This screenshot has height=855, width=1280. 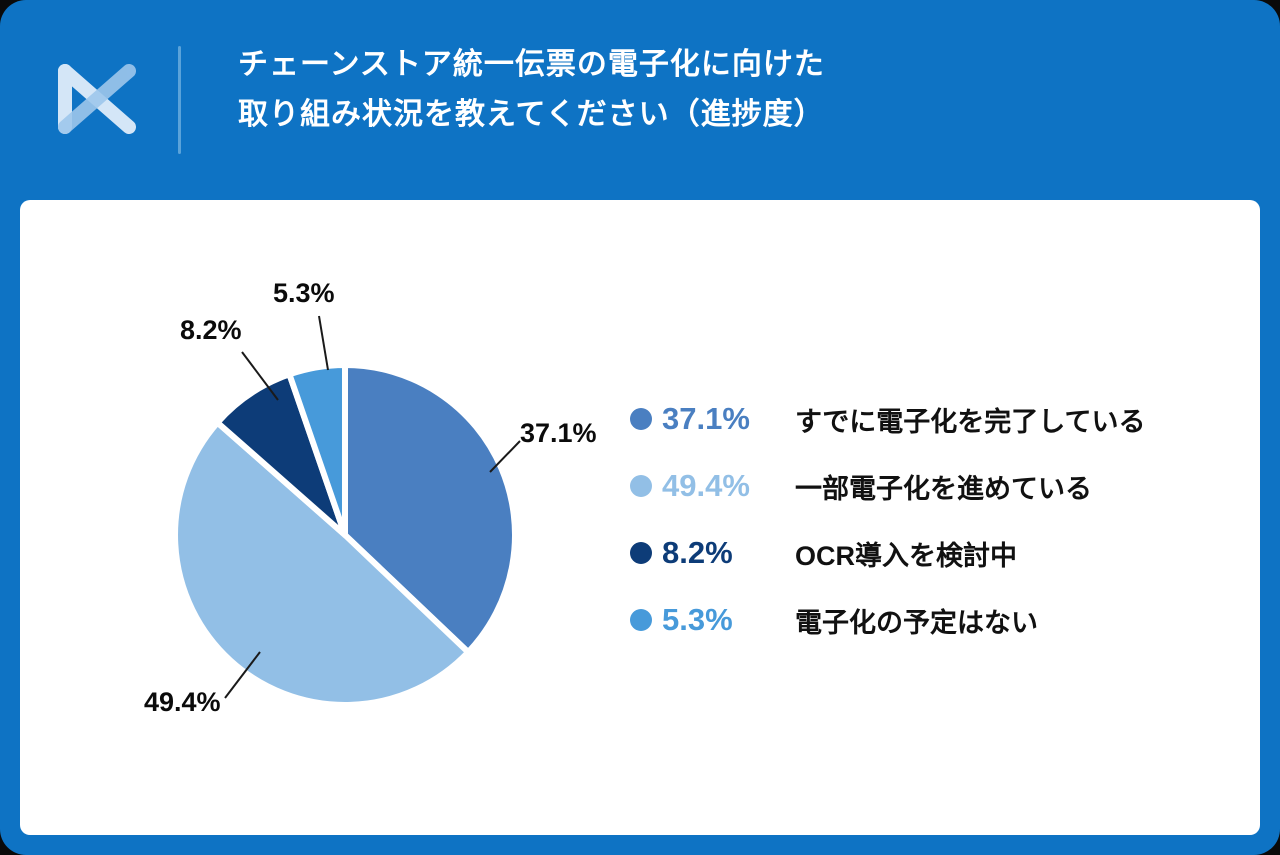 What do you see at coordinates (531, 114) in the screenshot?
I see `page-title-line2: 取り組み状況を教えてください（進捗度）` at bounding box center [531, 114].